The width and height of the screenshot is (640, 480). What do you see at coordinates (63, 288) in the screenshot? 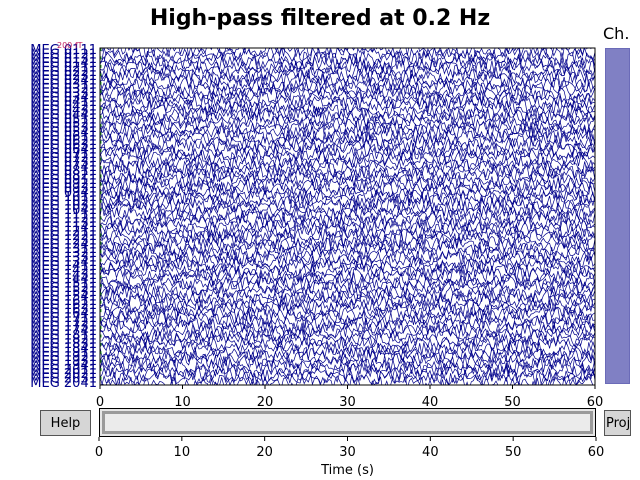
I see `channel-label: MEG 1521` at bounding box center [63, 288].